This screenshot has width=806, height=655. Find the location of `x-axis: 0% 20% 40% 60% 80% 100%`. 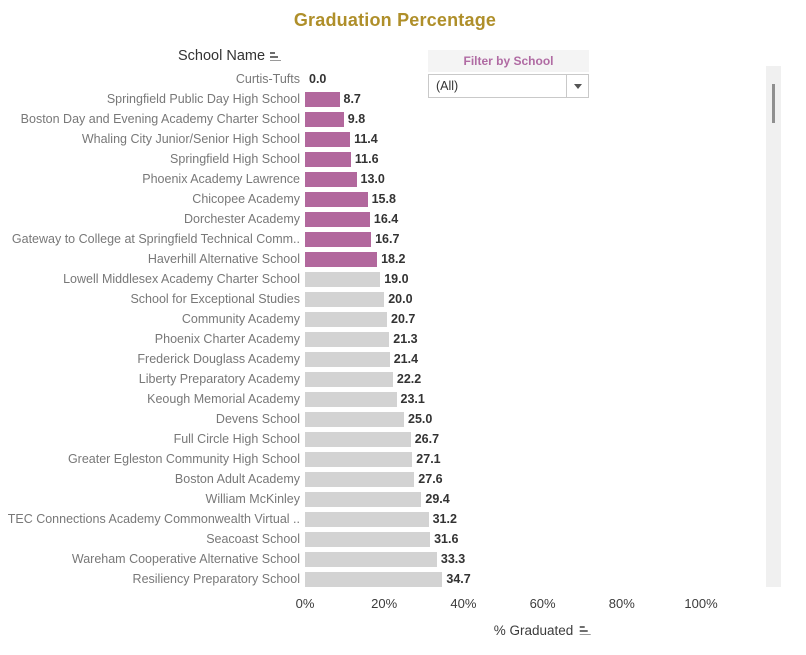

x-axis: 0% 20% 40% 60% 80% 100% is located at coordinates (403, 604).